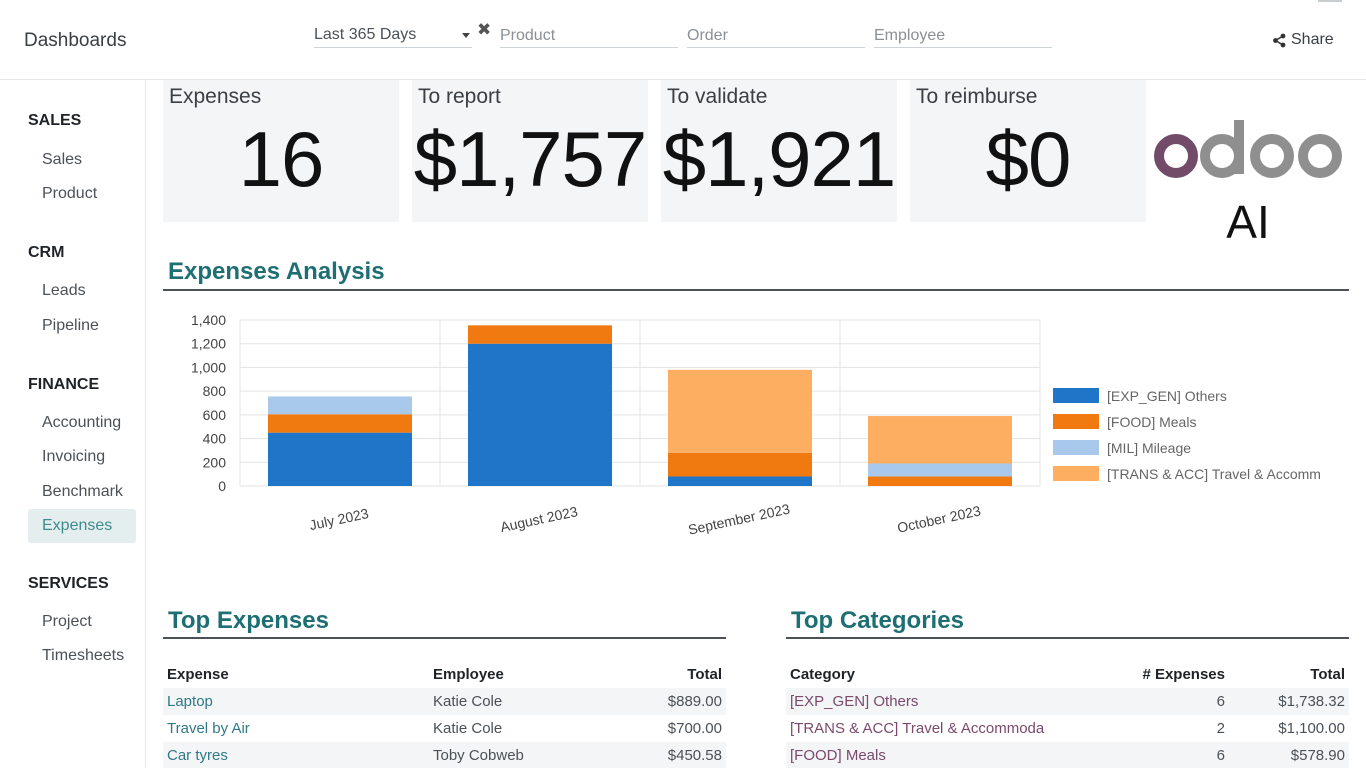 This screenshot has height=768, width=1366. I want to click on expense-name: Car tyres, so click(296, 755).